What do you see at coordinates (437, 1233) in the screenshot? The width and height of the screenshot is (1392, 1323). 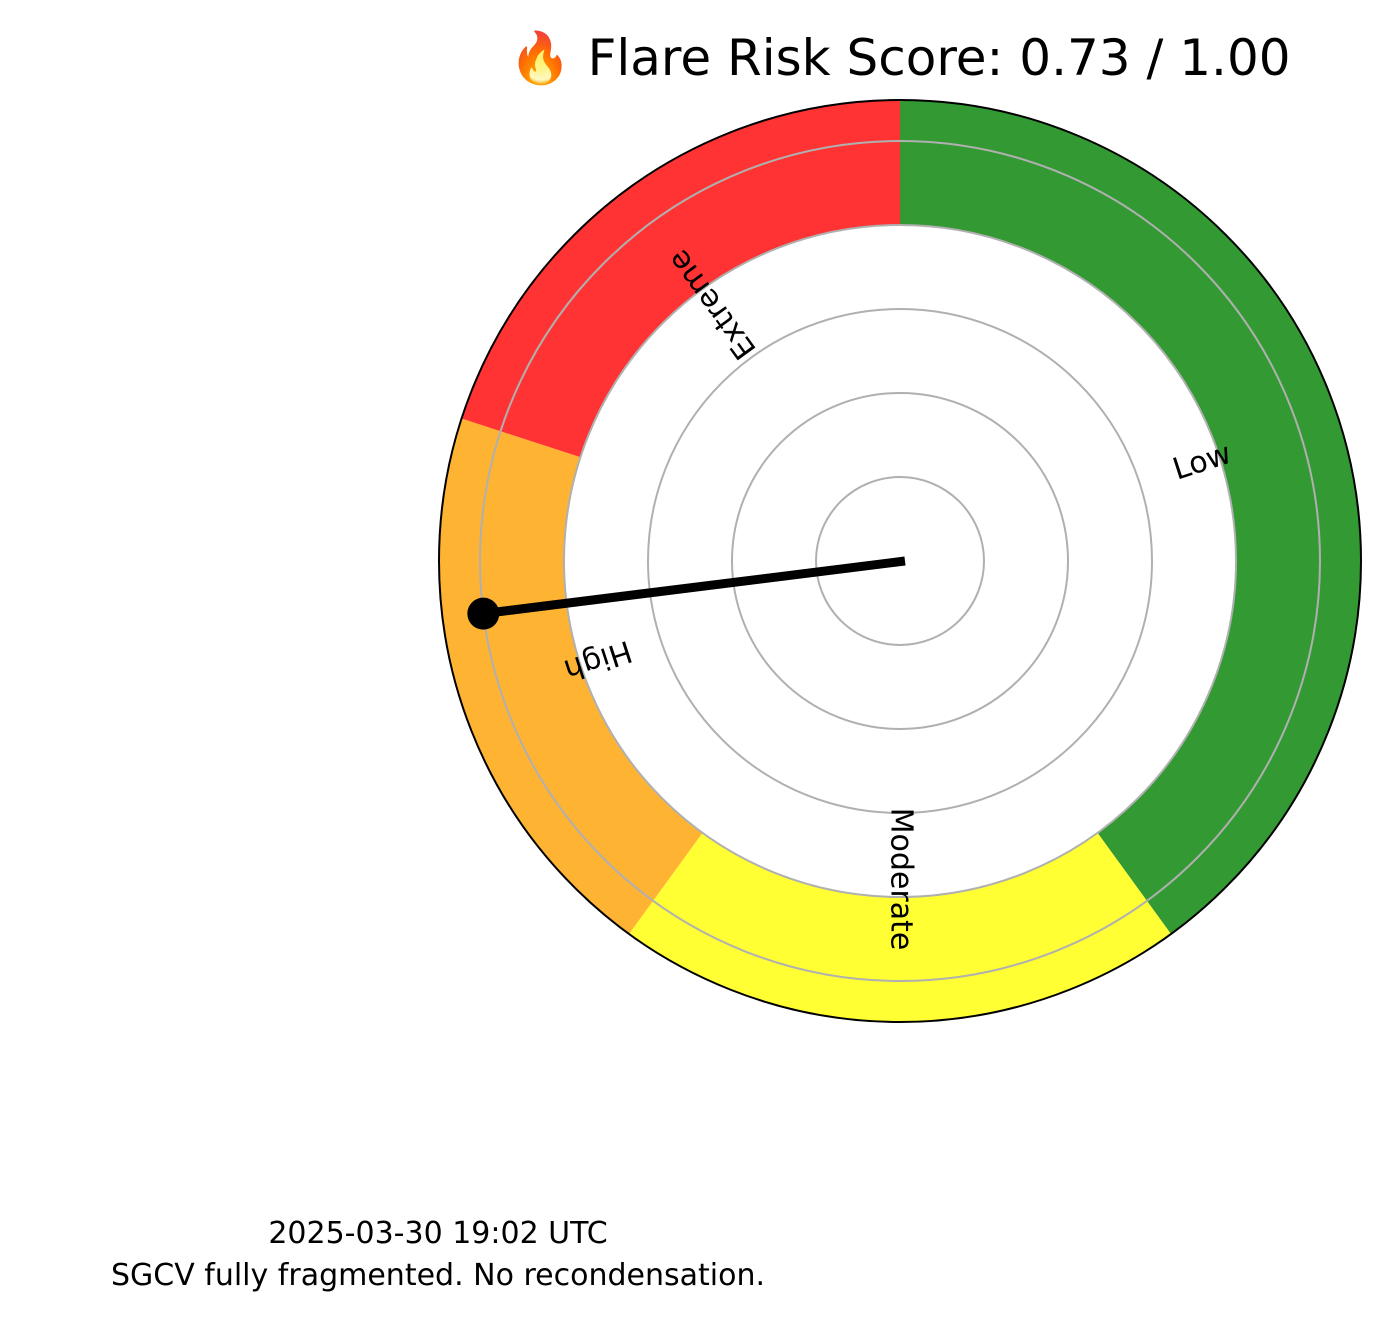 I see `footer-timestamp: 2025-03-30 19:02 UTC` at bounding box center [437, 1233].